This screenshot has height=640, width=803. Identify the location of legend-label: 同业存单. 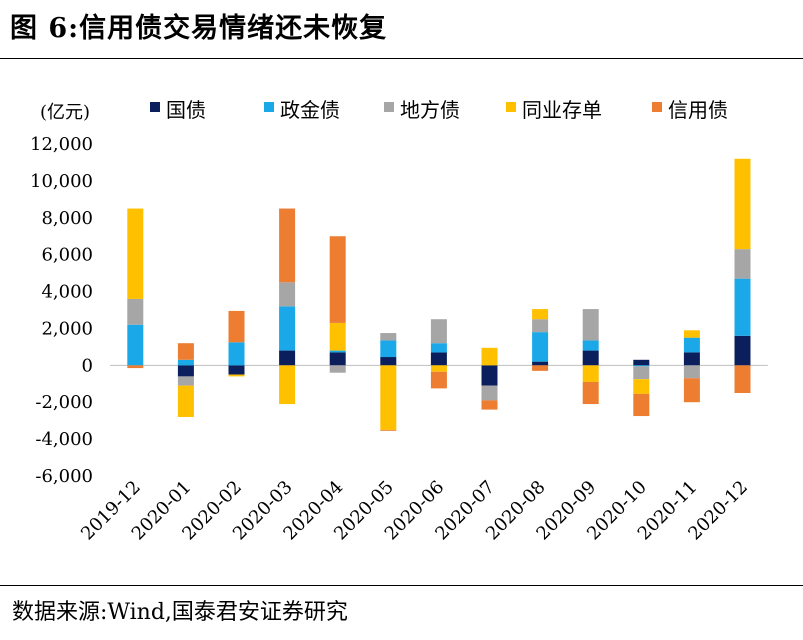
(562, 110).